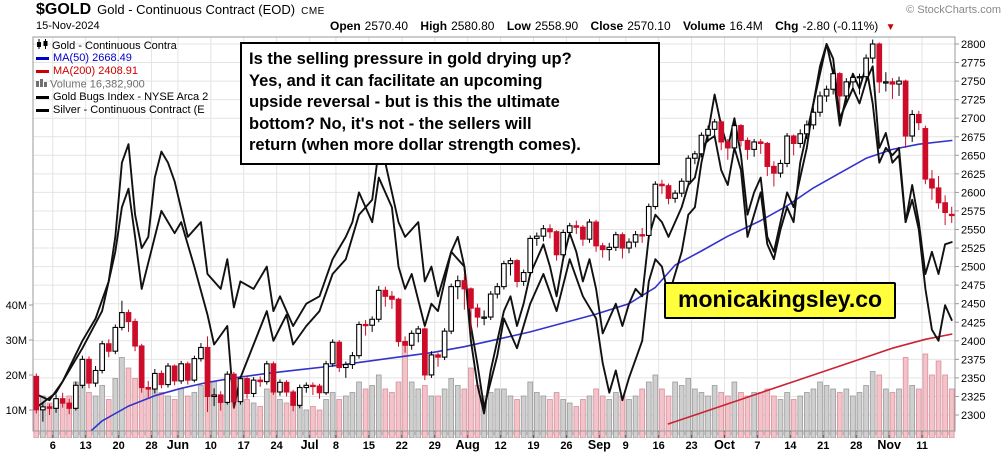  What do you see at coordinates (704, 26) in the screenshot?
I see `volume-label: Volume` at bounding box center [704, 26].